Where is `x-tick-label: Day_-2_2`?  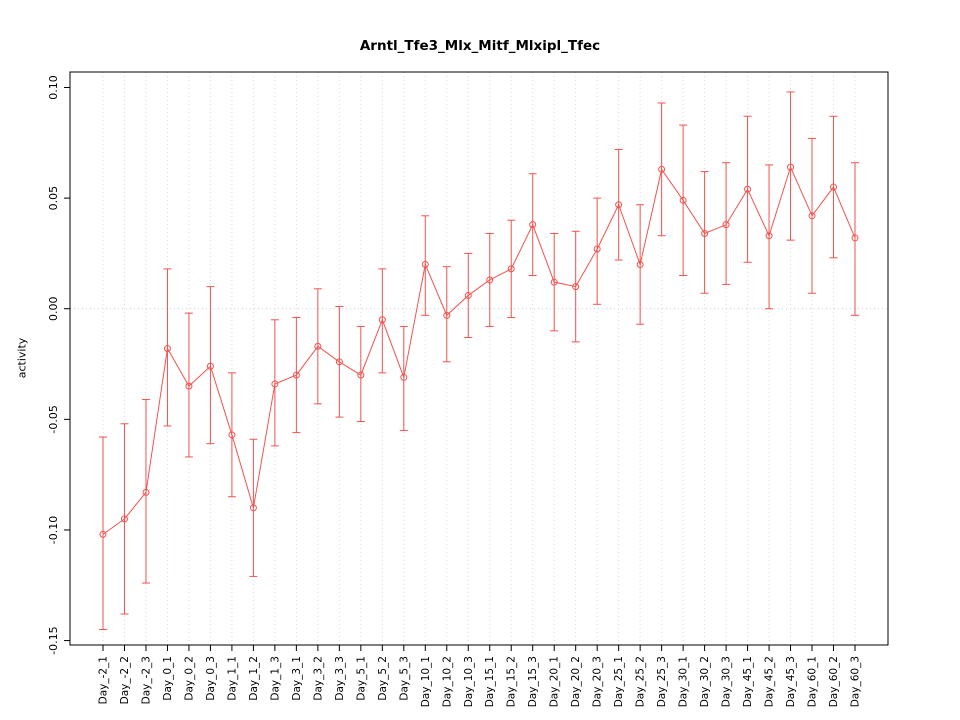
x-tick-label: Day_-2_2 is located at coordinates (125, 680).